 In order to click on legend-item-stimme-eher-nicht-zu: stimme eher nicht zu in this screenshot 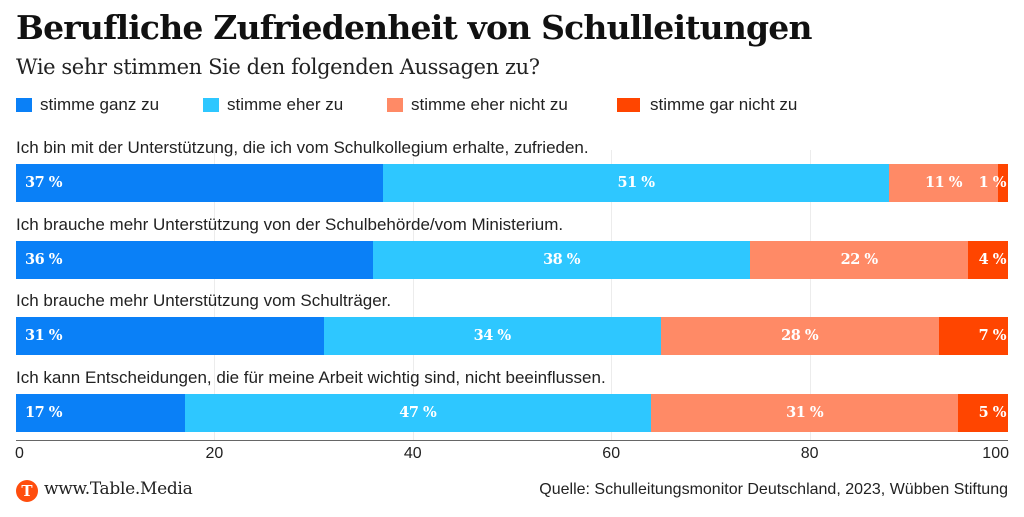, I will do `click(477, 105)`.